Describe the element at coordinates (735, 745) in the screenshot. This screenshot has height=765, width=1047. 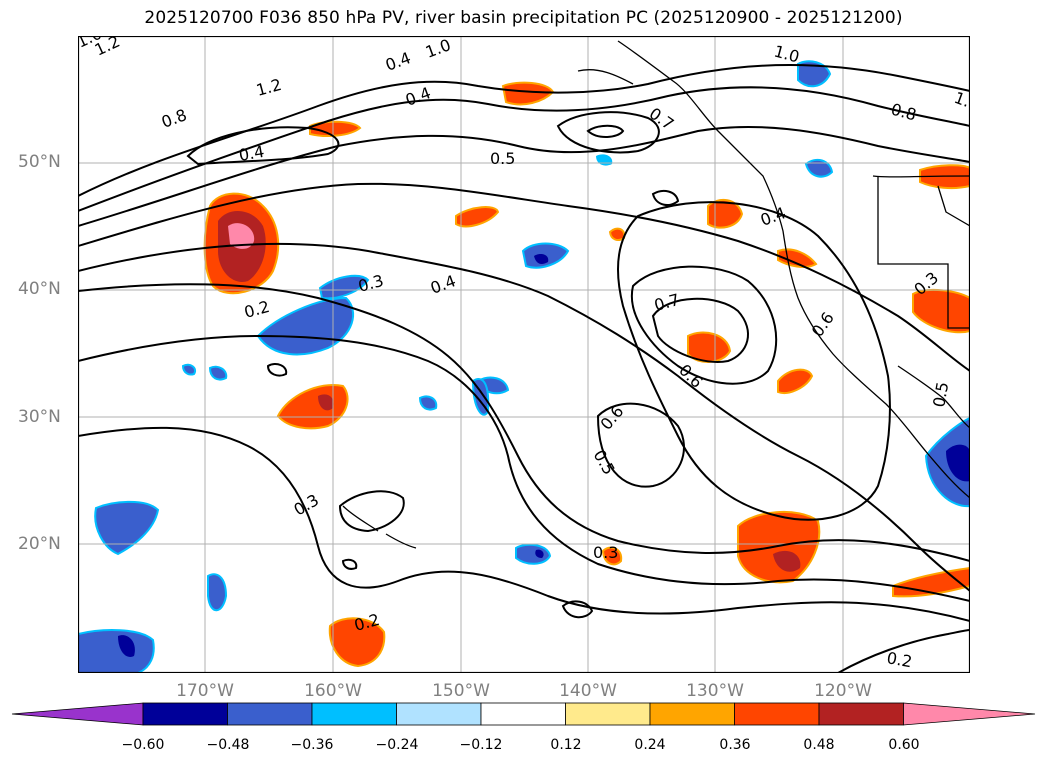
I see `colorbar-tick-label: 0.36` at that location.